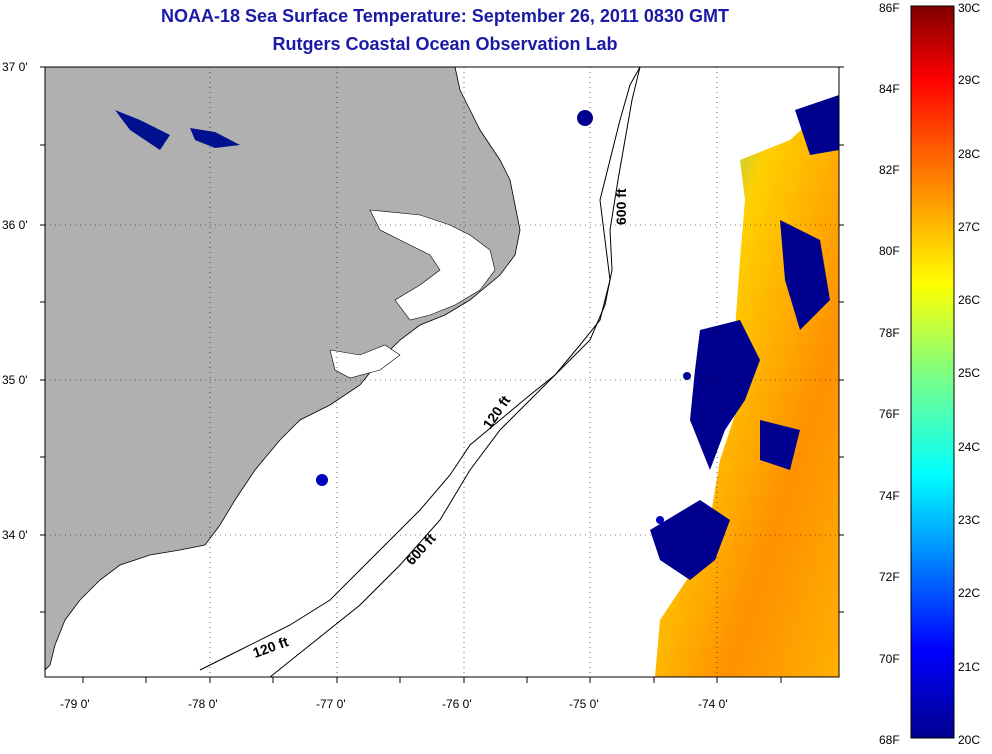 This screenshot has width=992, height=754. What do you see at coordinates (322, 480) in the screenshot?
I see `sst-spot` at bounding box center [322, 480].